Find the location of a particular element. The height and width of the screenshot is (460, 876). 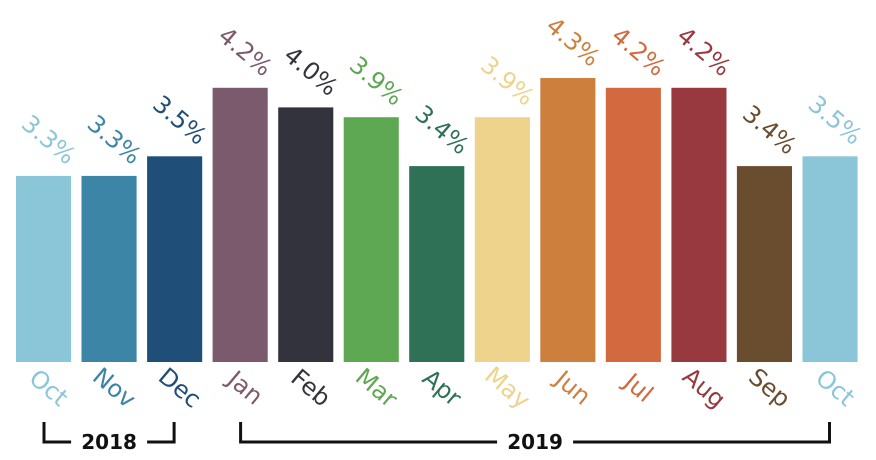

category-label: Jan is located at coordinates (245, 387).